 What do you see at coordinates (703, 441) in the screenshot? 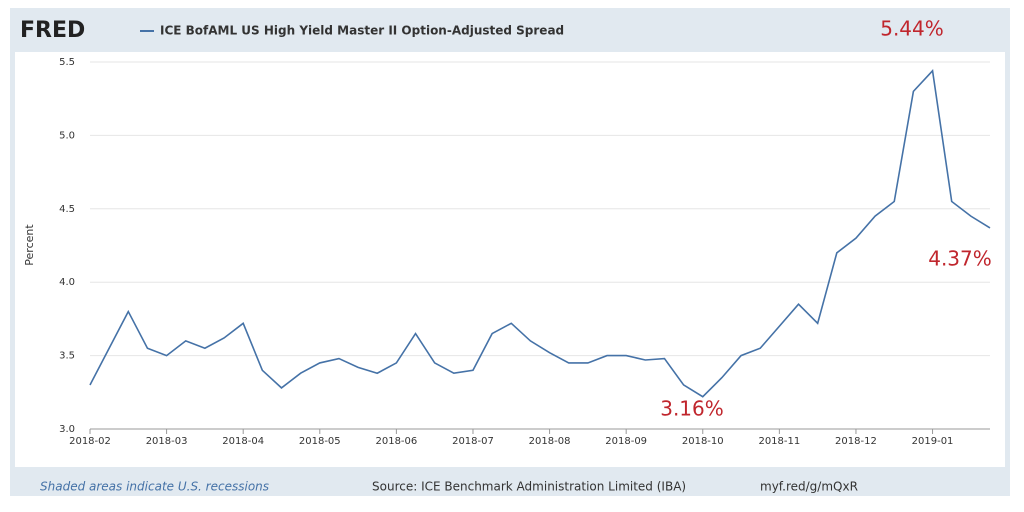
I see `x-tick-label: 2018-10` at bounding box center [703, 441].